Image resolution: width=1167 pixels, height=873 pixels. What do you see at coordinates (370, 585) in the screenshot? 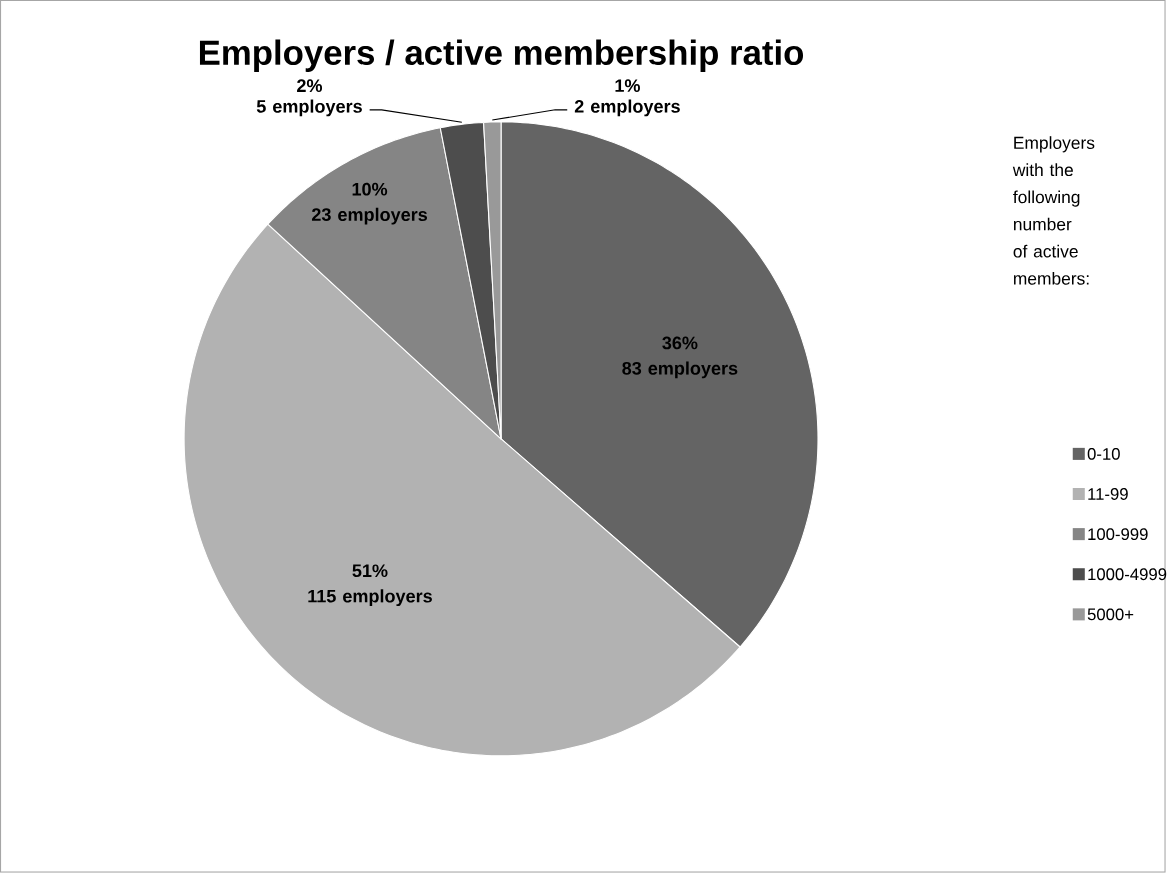
I see `data-label: 51% 115 employers` at bounding box center [370, 585].